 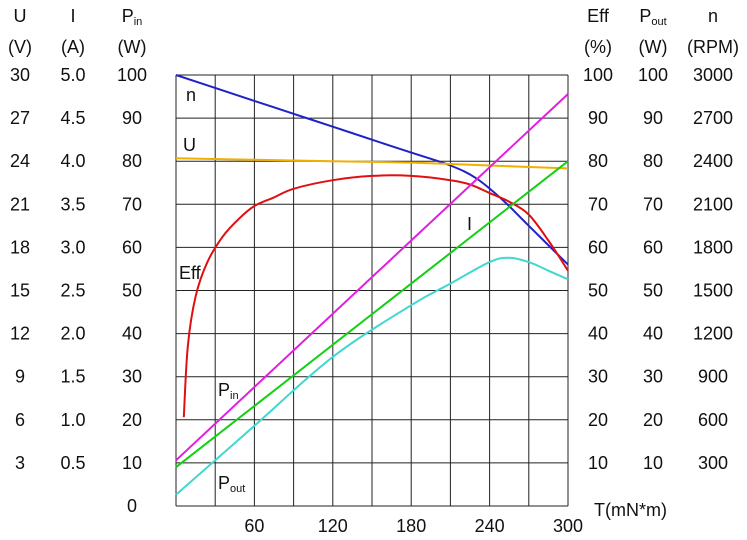 What do you see at coordinates (132, 334) in the screenshot?
I see `tick-label-Pin: 40` at bounding box center [132, 334].